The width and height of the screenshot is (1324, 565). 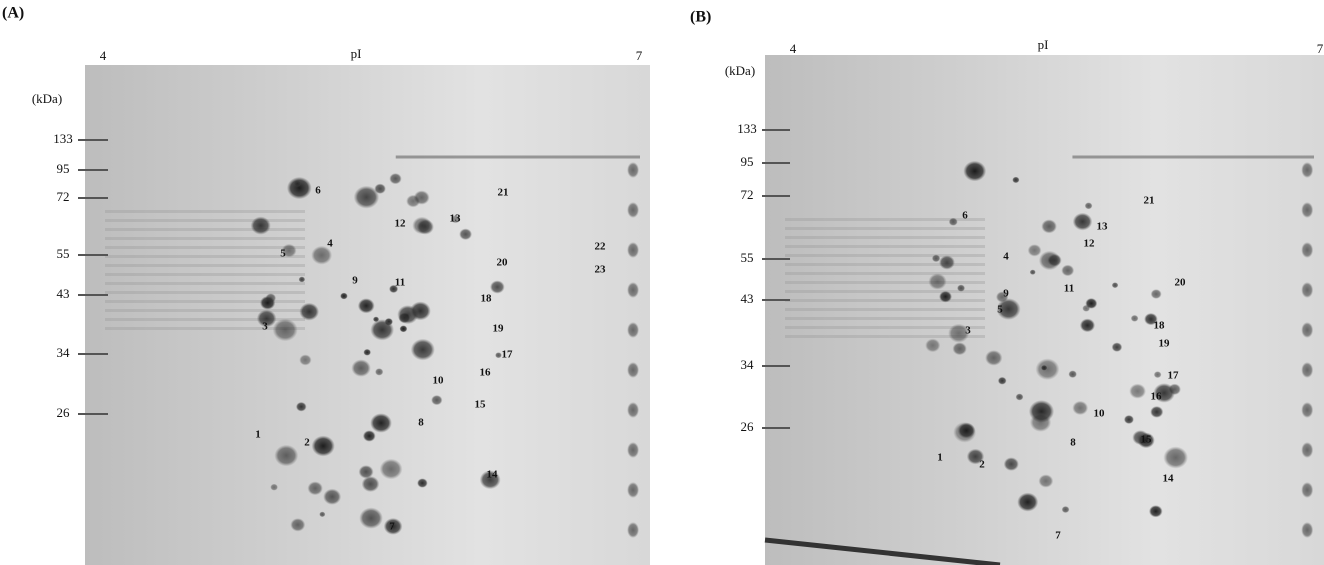 What do you see at coordinates (64, 352) in the screenshot?
I see `mw-marker-label: 34` at bounding box center [64, 352].